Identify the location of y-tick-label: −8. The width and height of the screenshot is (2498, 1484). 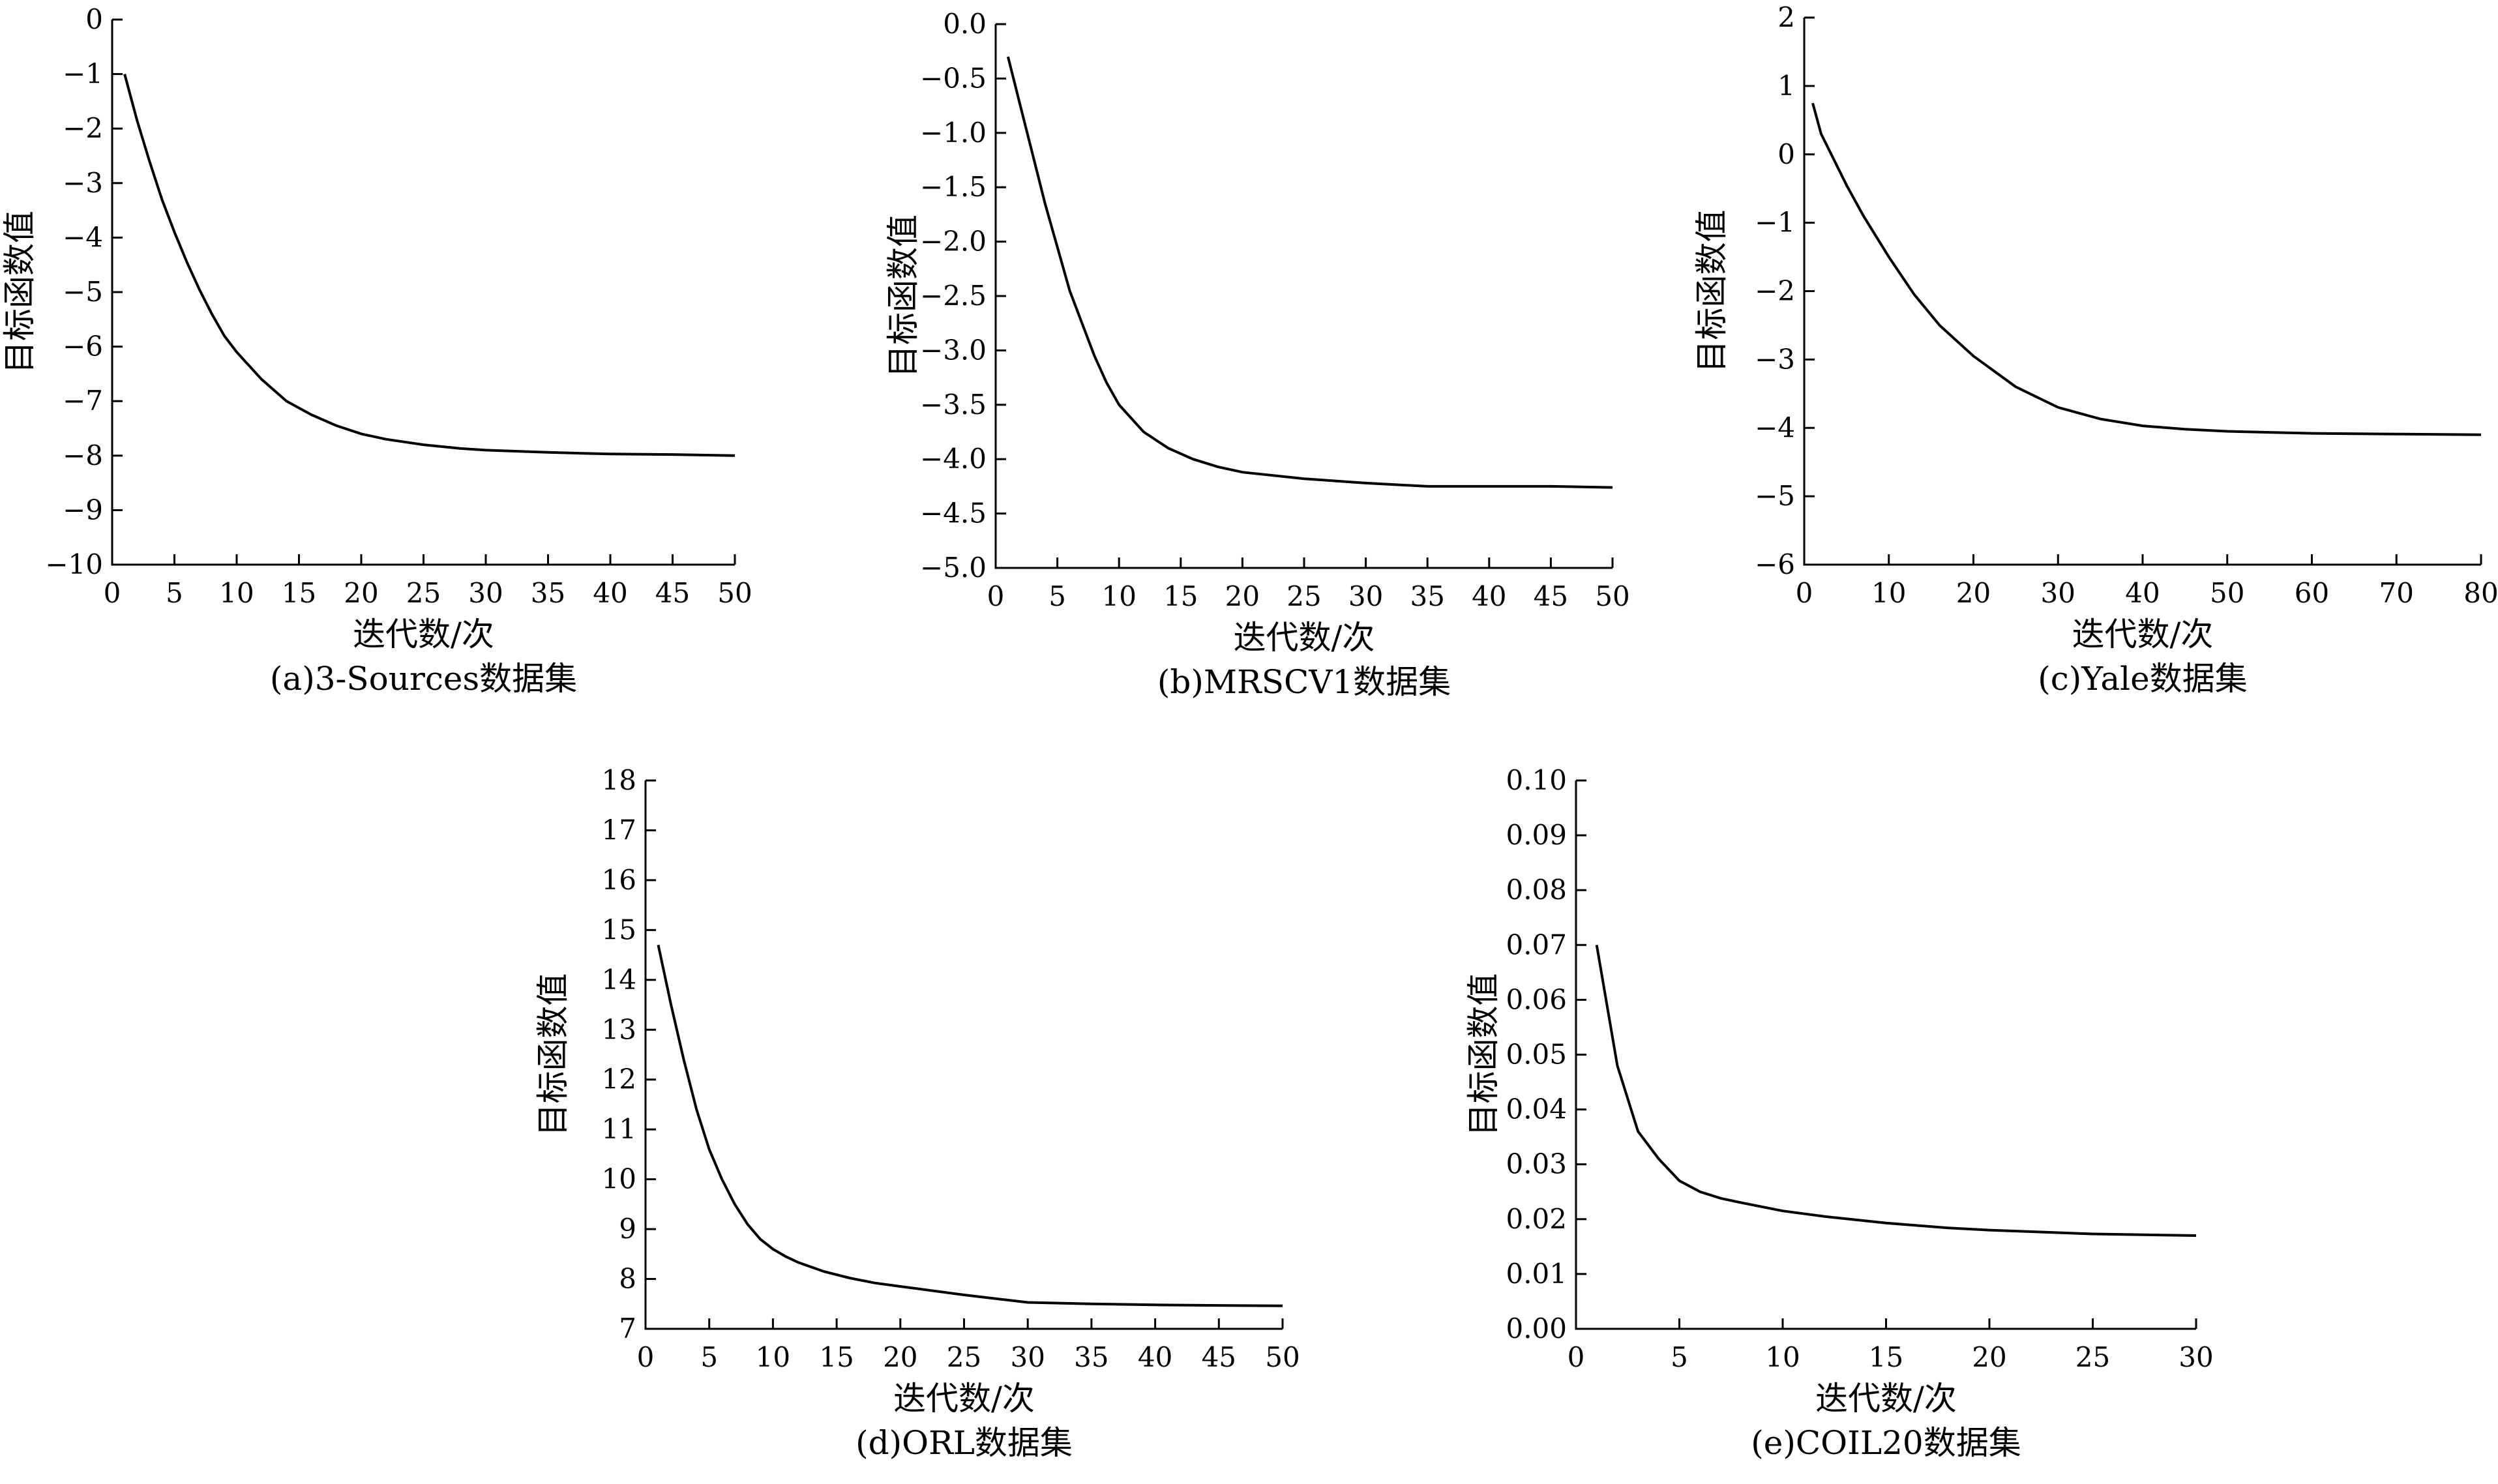
(83, 455).